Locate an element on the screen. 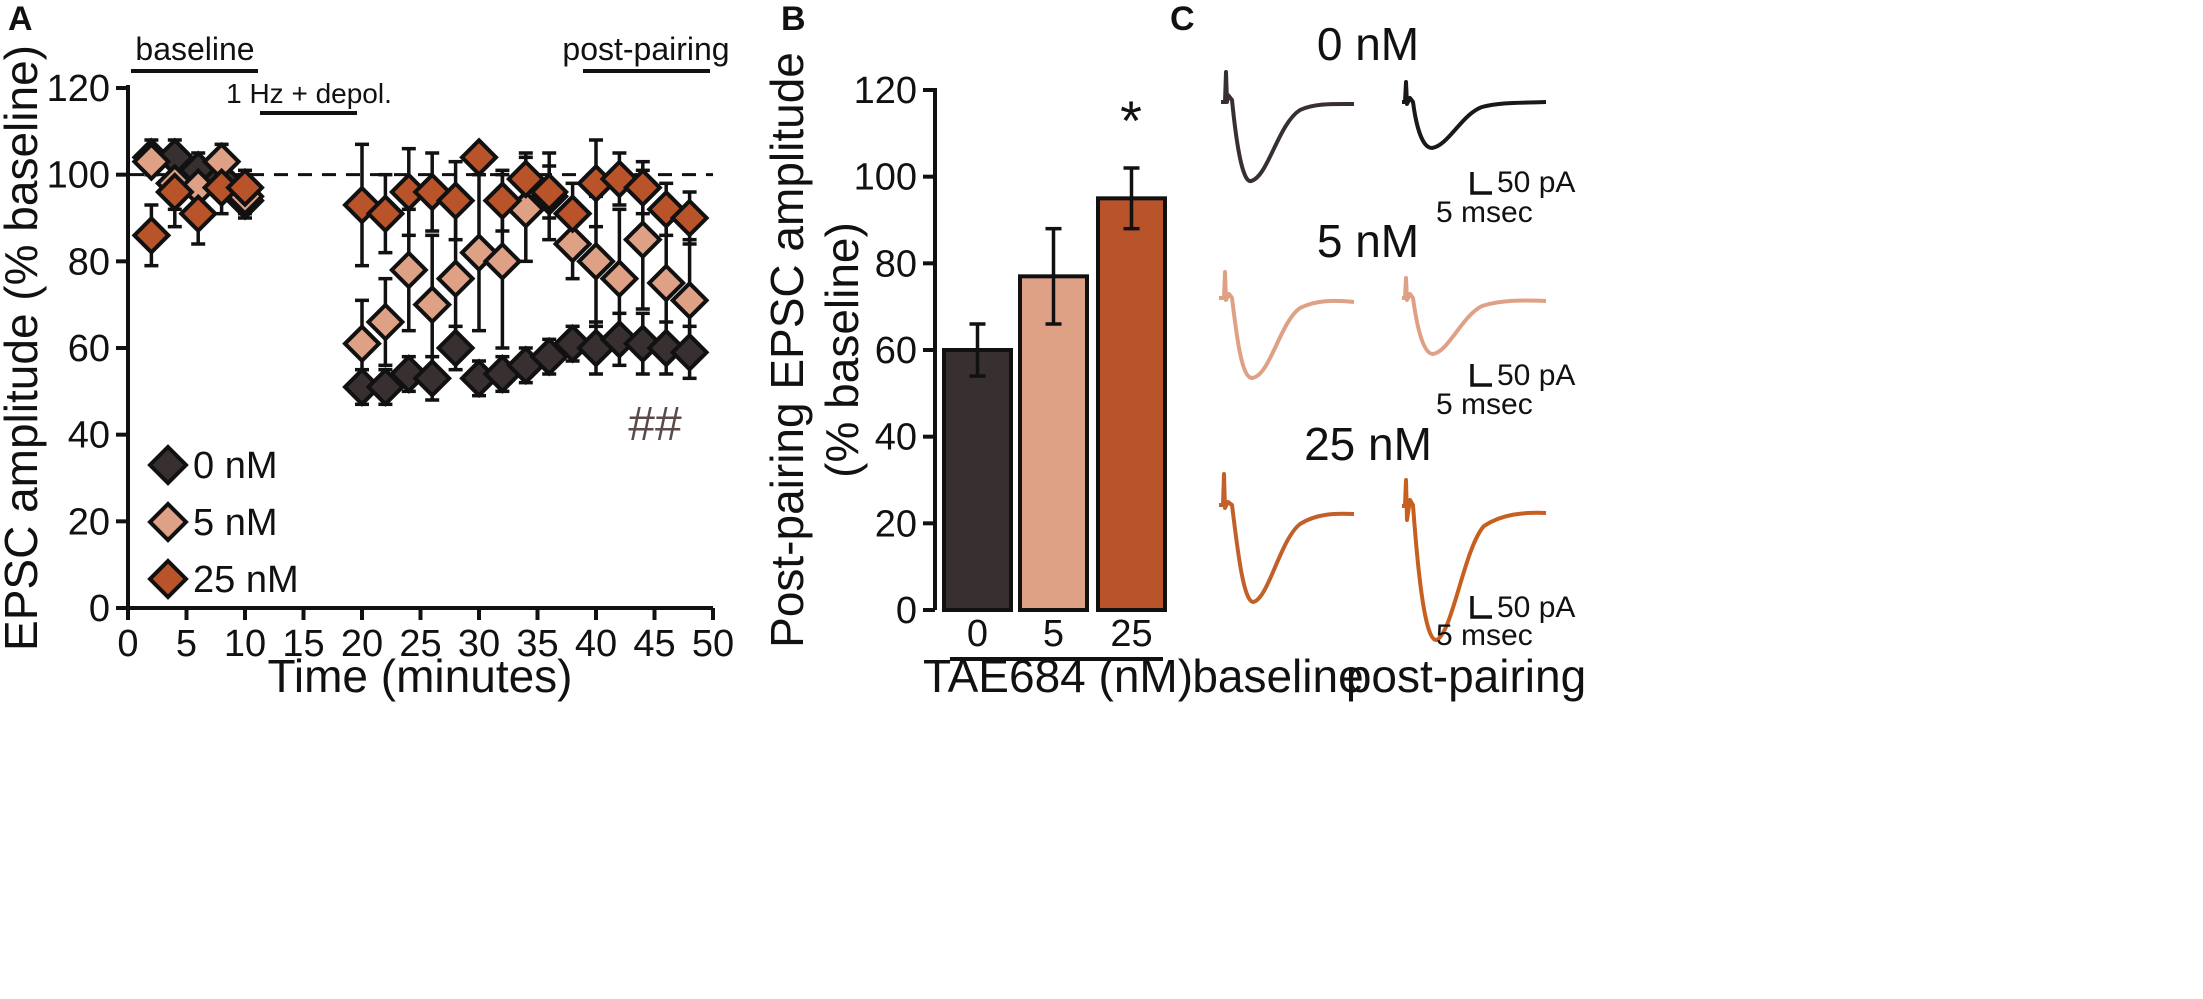 The height and width of the screenshot is (999, 2203). trace-5nm-post is located at coordinates (1474, 316).